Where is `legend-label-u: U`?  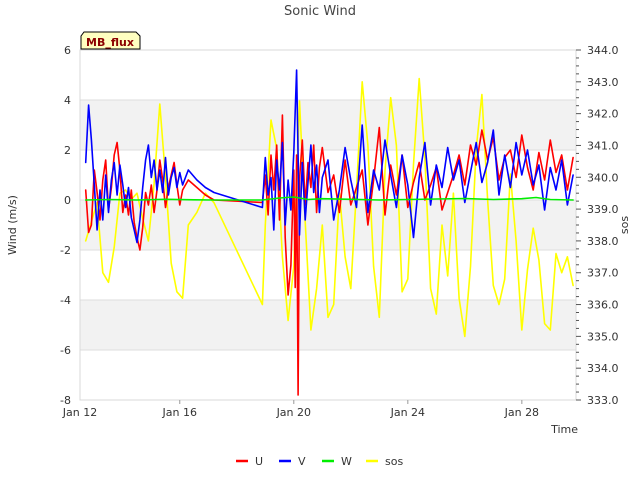
legend-label-u: U is located at coordinates (259, 461).